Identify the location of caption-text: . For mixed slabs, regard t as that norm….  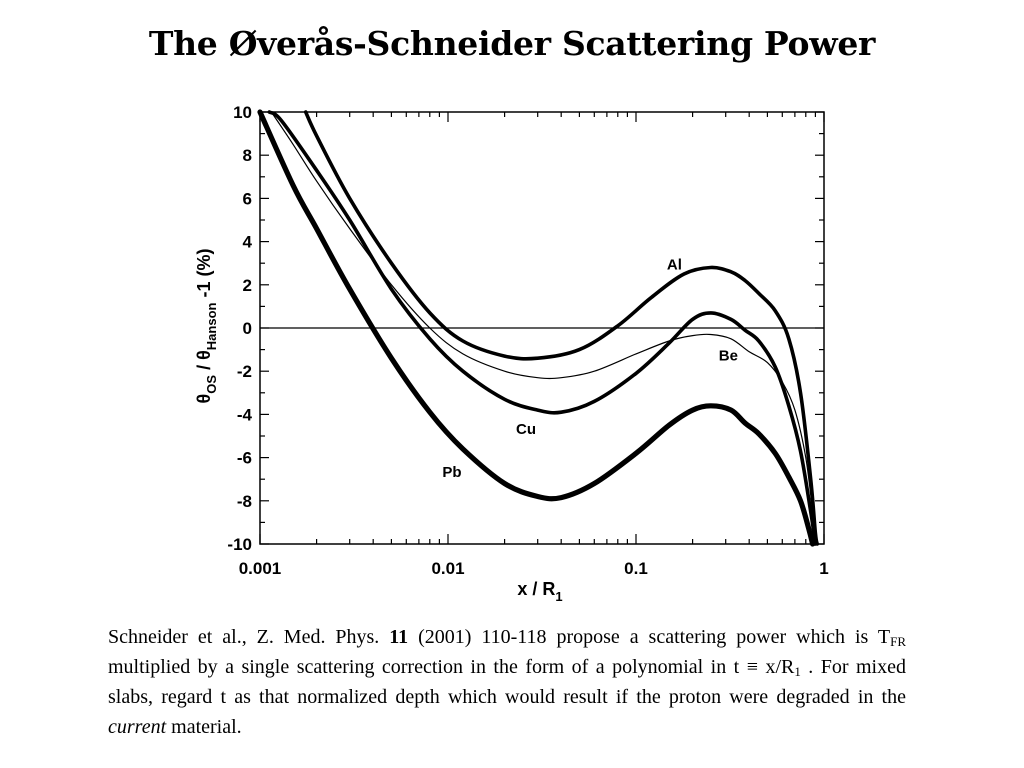
(507, 682).